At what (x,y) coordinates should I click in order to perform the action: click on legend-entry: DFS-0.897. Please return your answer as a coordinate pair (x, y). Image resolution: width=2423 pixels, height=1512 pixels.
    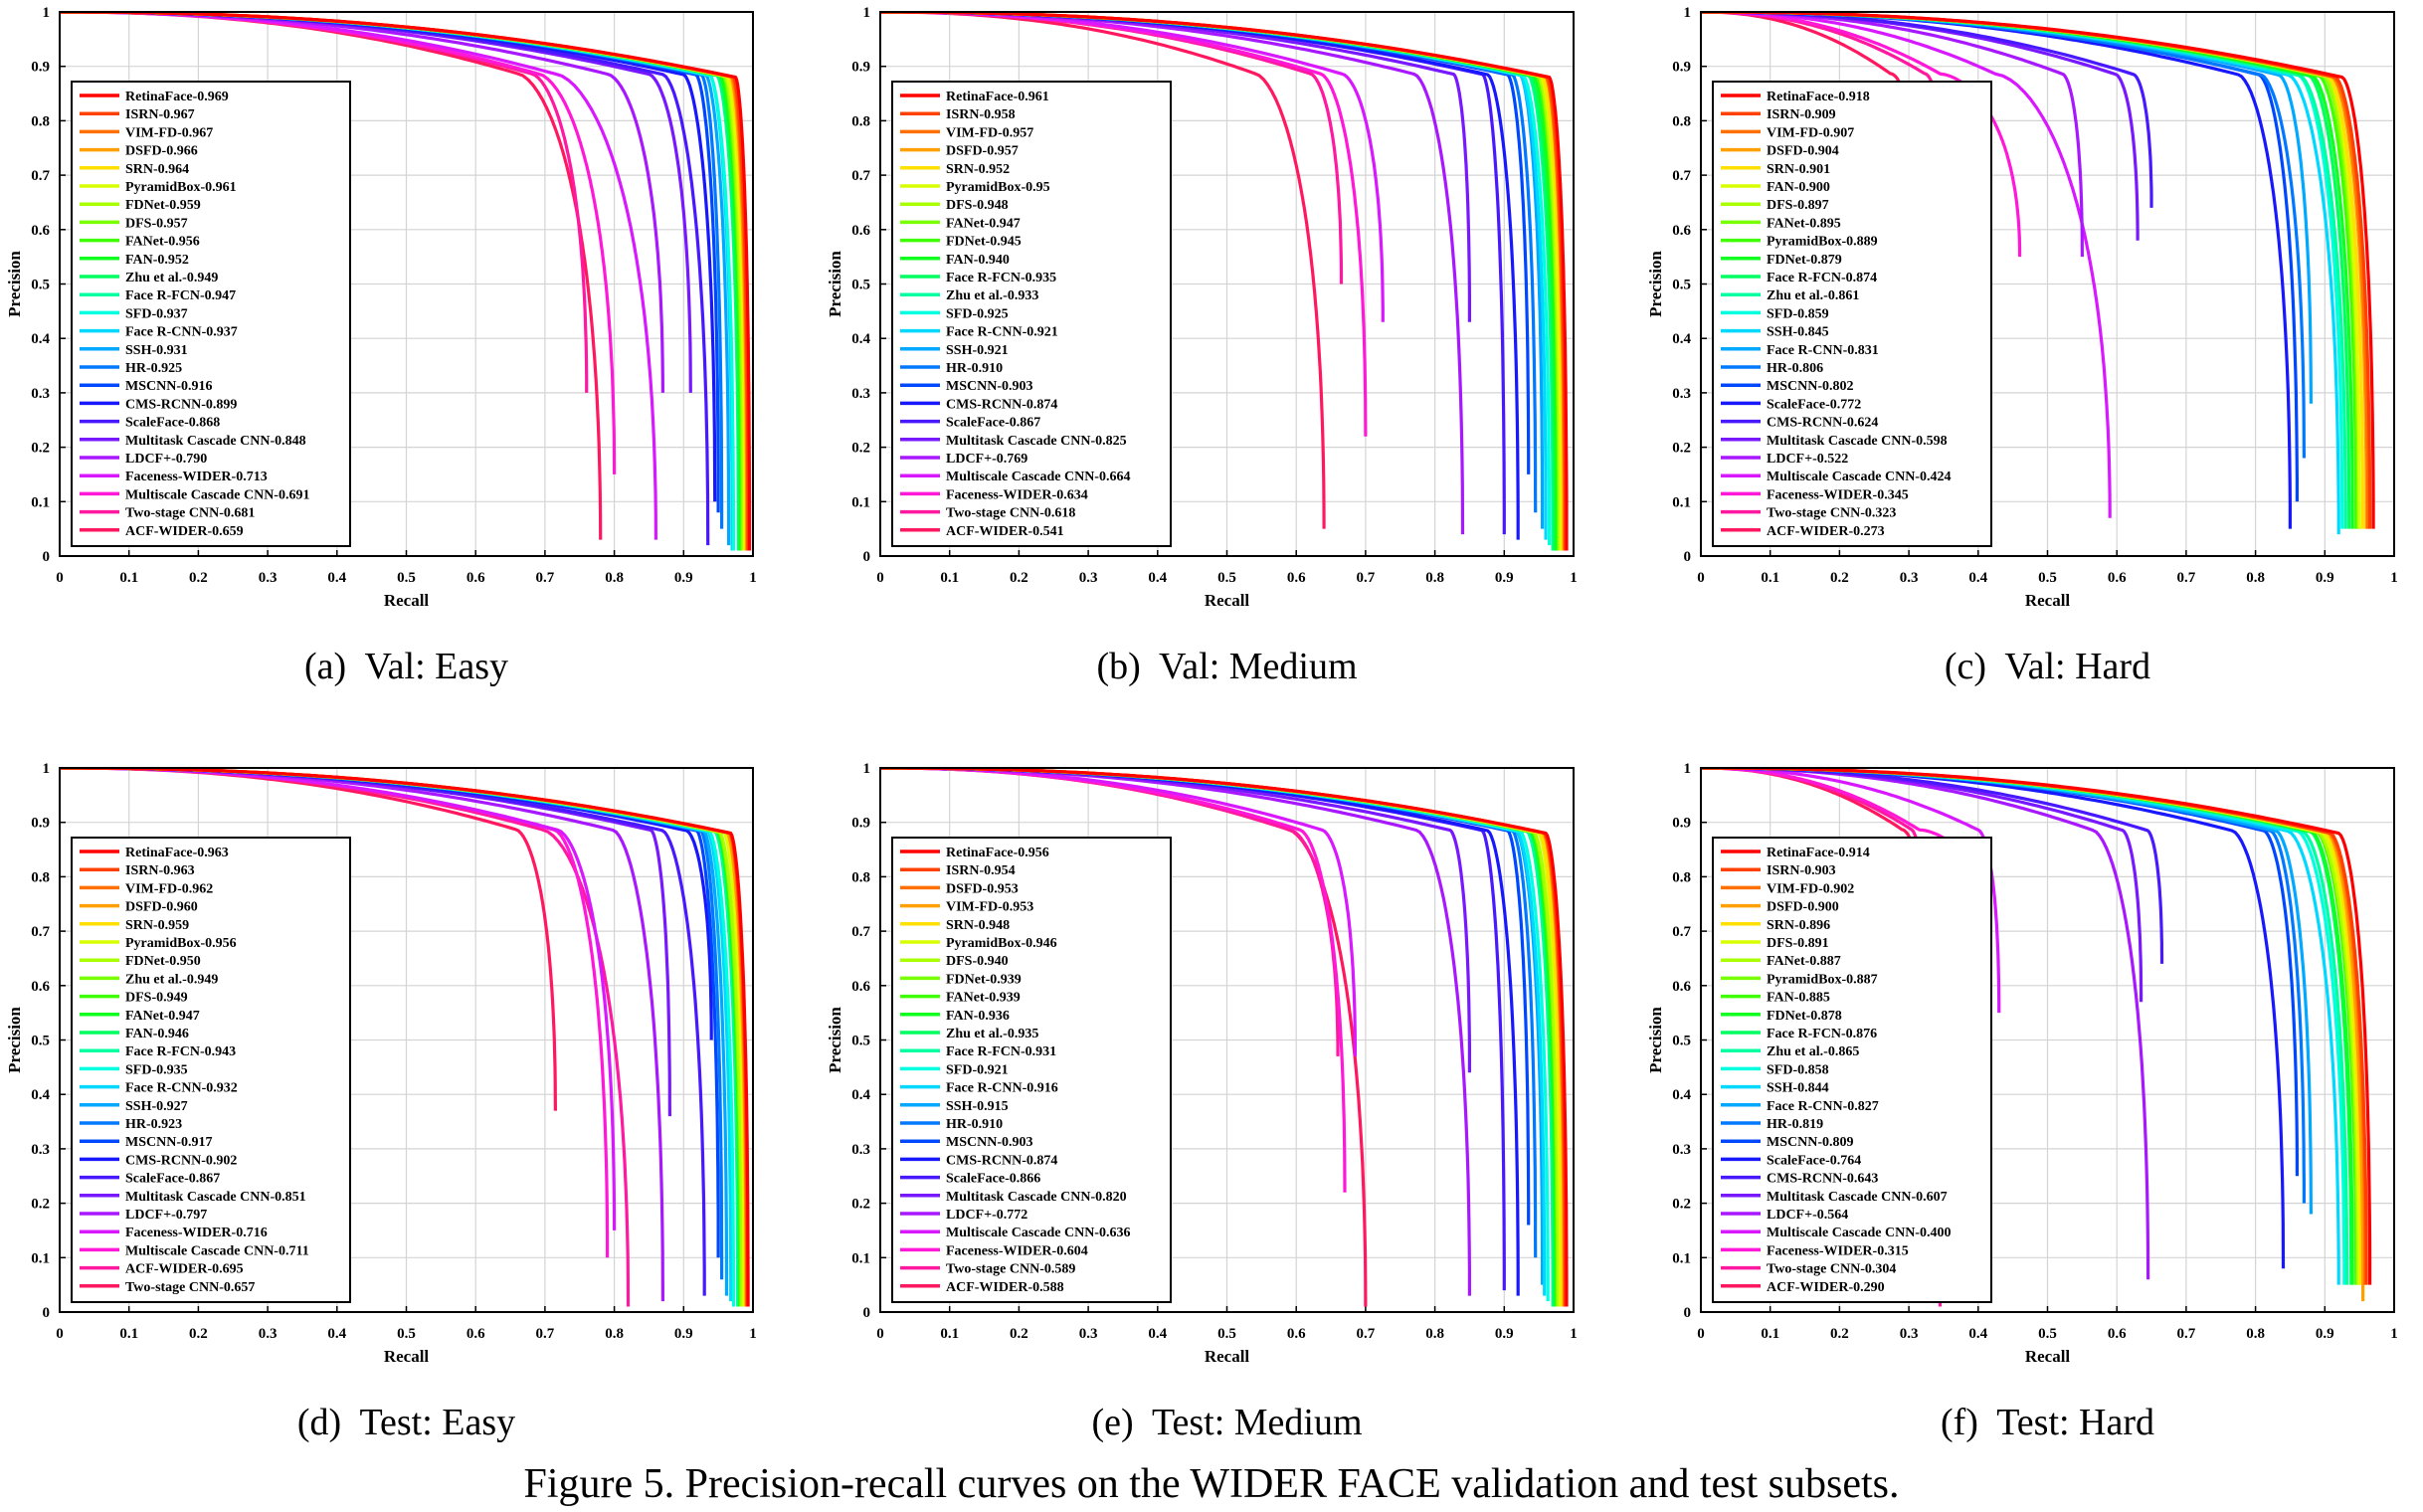
    Looking at the image, I should click on (1798, 205).